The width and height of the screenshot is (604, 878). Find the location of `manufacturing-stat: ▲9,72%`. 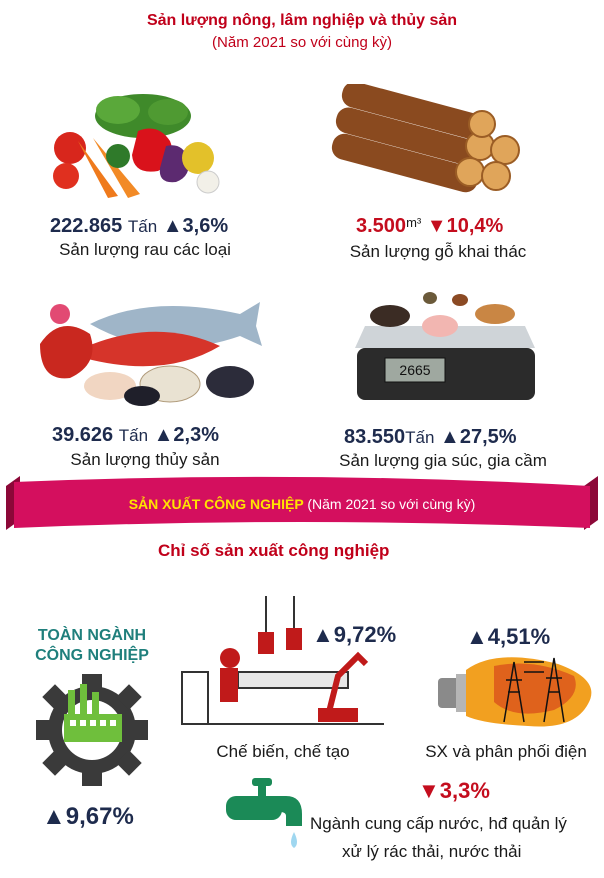

manufacturing-stat: ▲9,72% is located at coordinates (354, 634).